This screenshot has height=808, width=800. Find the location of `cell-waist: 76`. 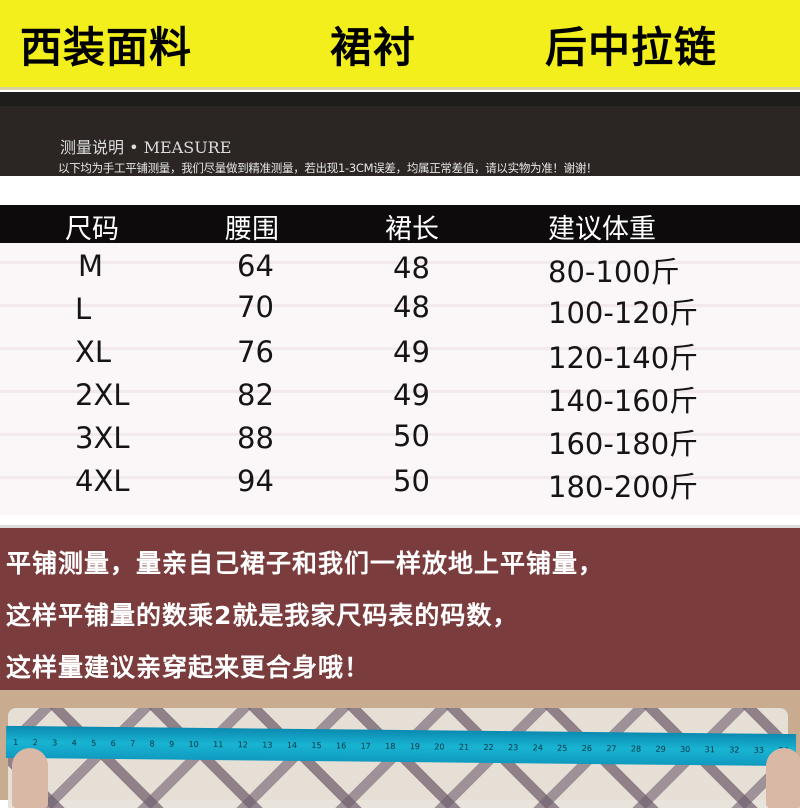

cell-waist: 76 is located at coordinates (255, 352).